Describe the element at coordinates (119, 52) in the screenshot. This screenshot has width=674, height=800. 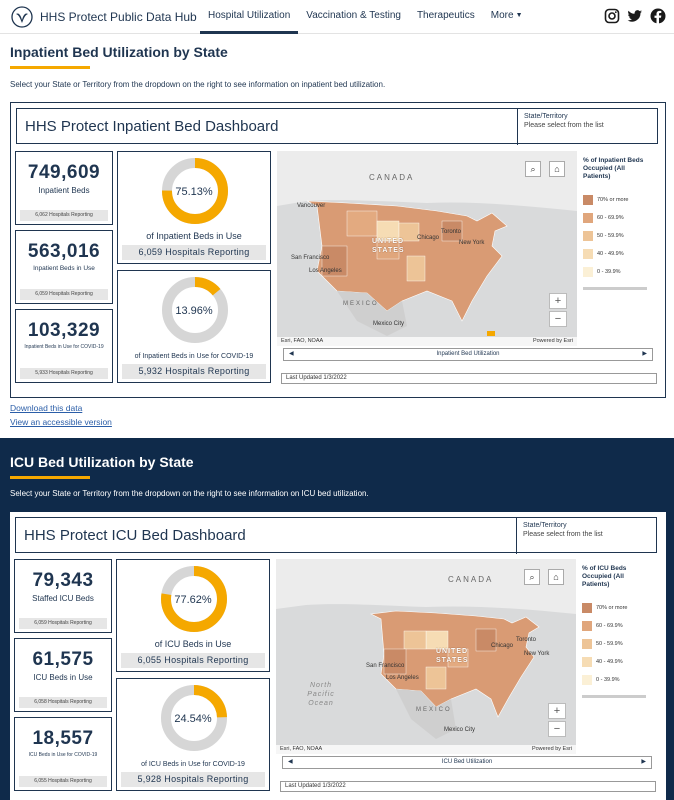
I see `inpatient-section-title: Inpatient Bed Utilization by State` at that location.